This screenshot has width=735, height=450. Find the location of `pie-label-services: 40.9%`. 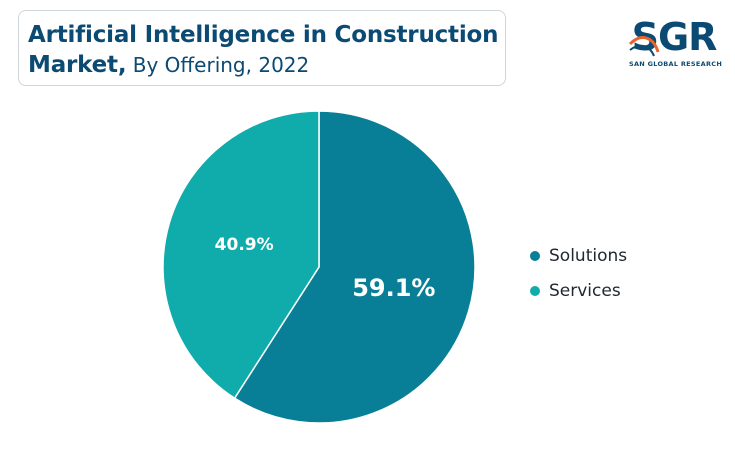

pie-label-services: 40.9% is located at coordinates (244, 245).